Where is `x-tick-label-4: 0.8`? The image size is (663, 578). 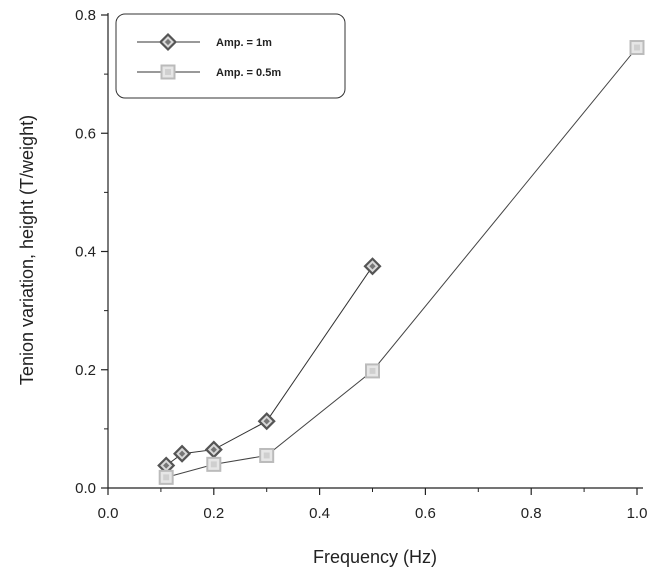
x-tick-label-4: 0.8 is located at coordinates (531, 513).